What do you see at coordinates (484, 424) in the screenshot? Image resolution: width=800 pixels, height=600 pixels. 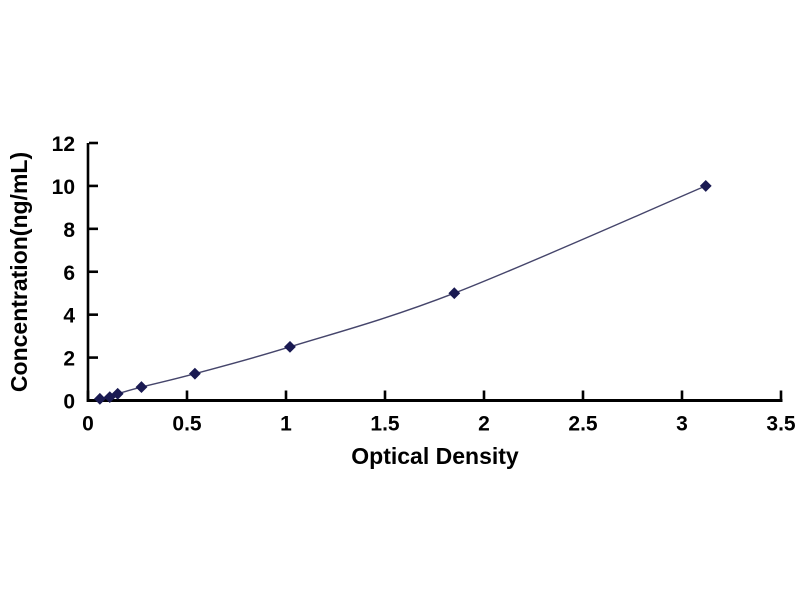 I see `x-tick-label: 2` at bounding box center [484, 424].